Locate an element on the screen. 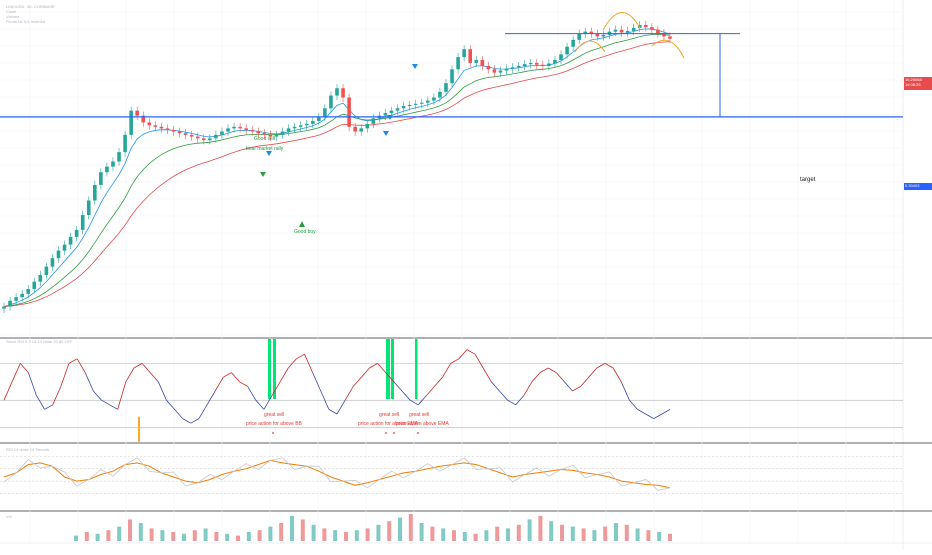 This screenshot has height=555, width=932. last-price-tag: 16.26068 1d 08:25 is located at coordinates (918, 83).